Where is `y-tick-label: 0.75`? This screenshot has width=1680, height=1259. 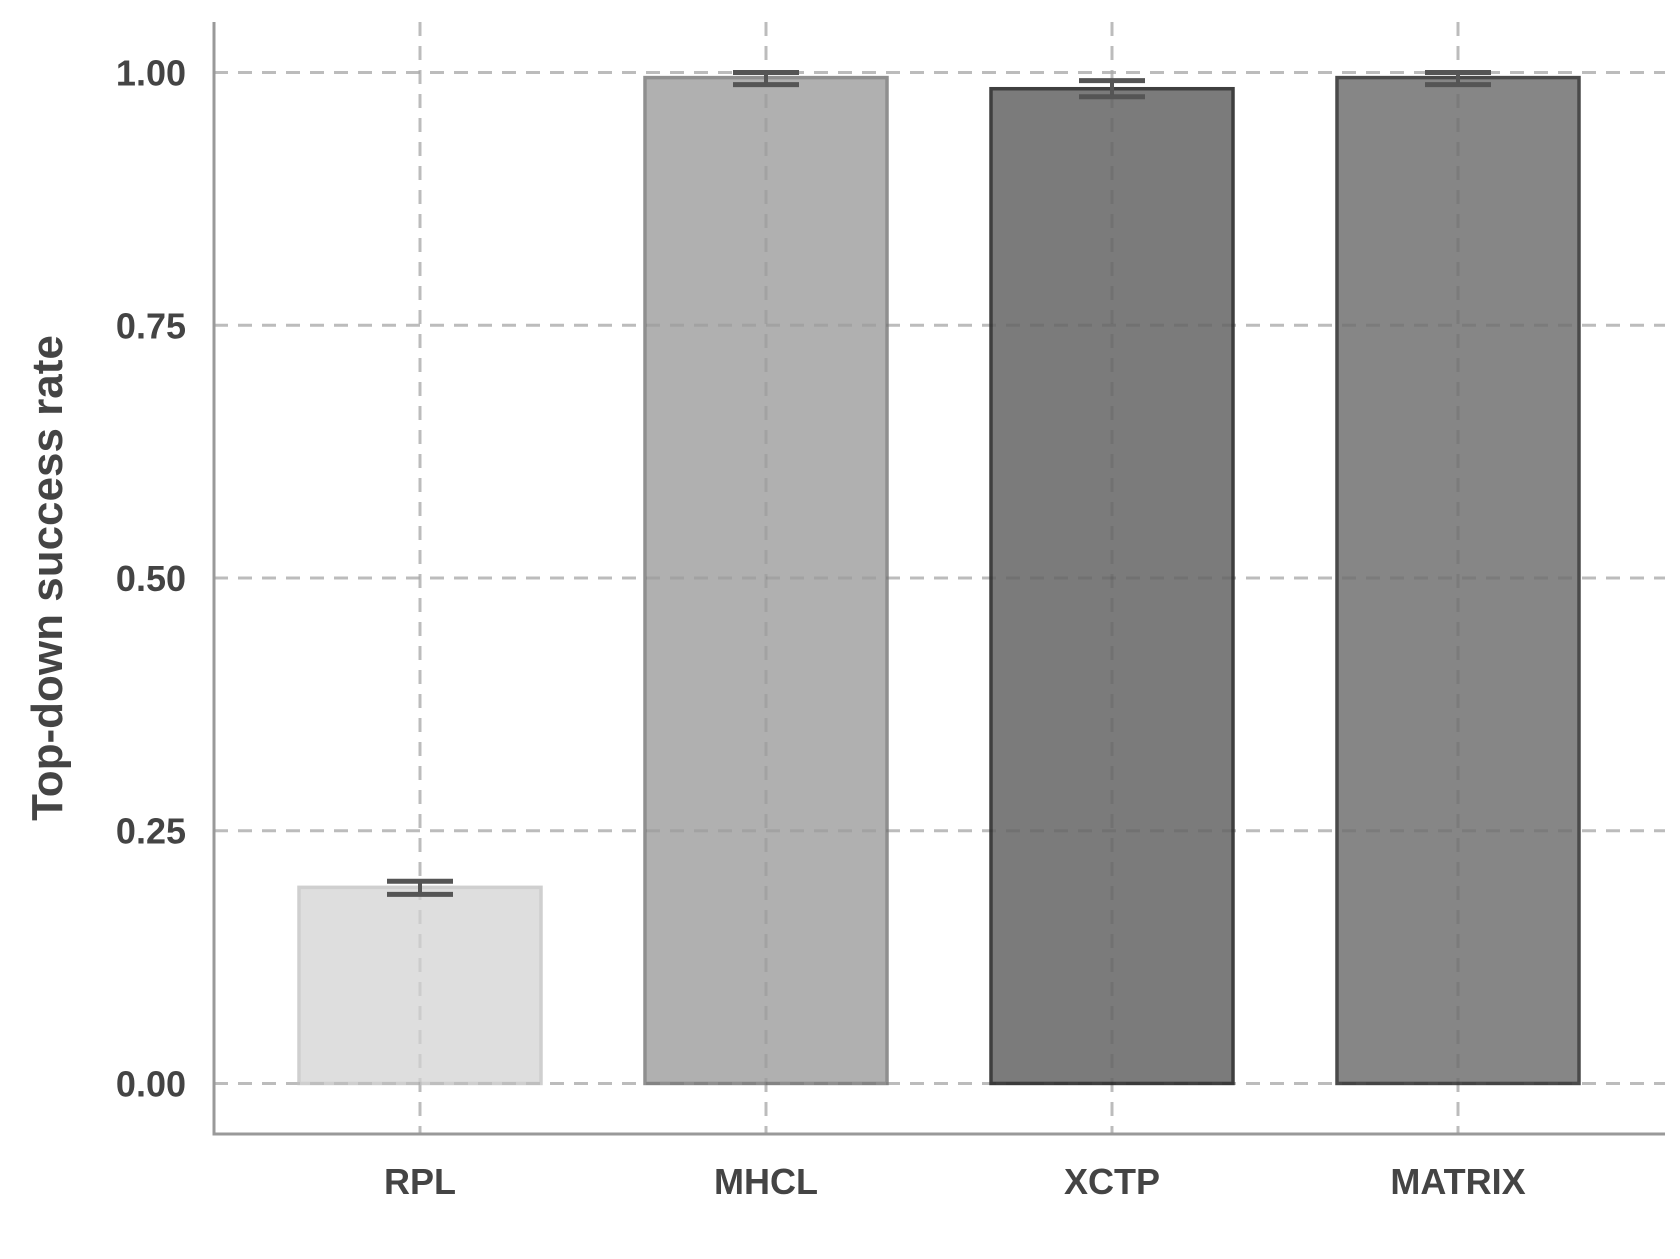 y-tick-label: 0.75 is located at coordinates (151, 325).